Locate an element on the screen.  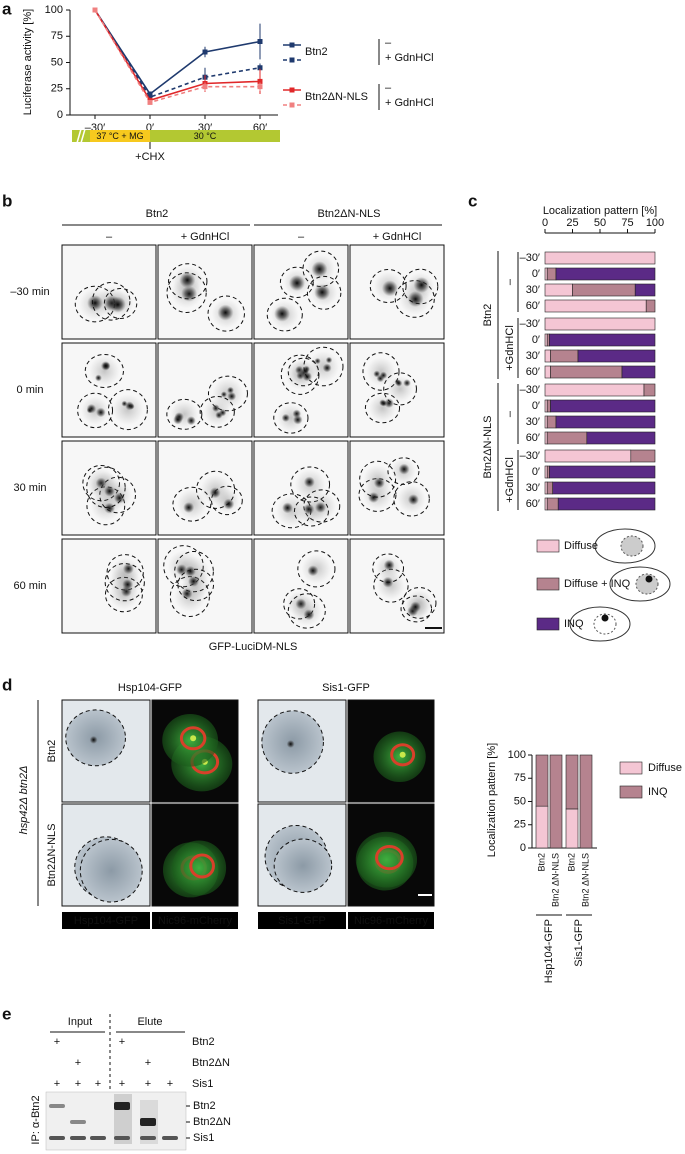
nuclear-rim is located at coordinates (193, 738).